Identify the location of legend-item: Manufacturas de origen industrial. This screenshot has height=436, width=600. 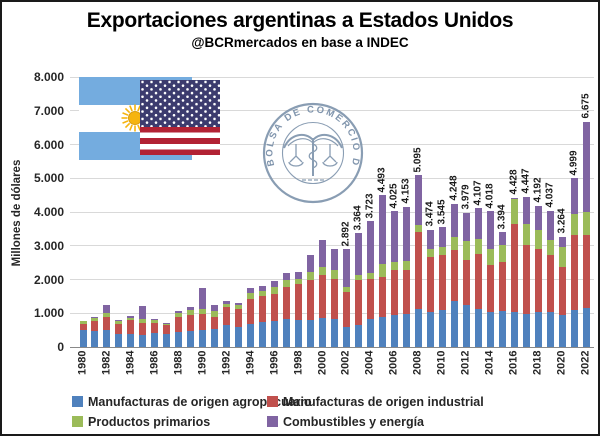
(375, 401).